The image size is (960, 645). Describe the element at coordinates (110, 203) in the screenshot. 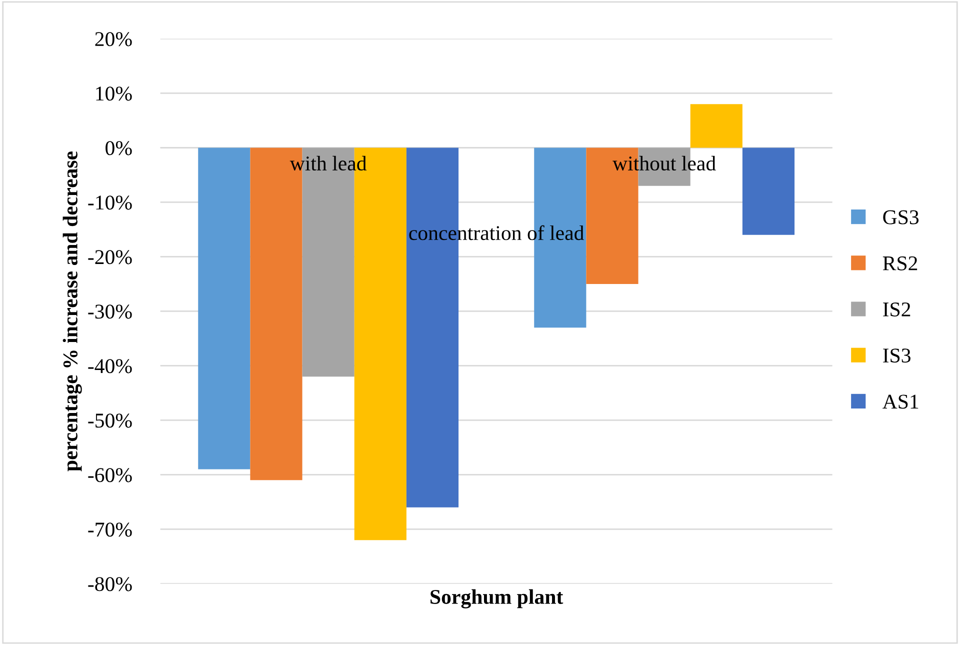

I see `y-tick-label: -10%` at that location.